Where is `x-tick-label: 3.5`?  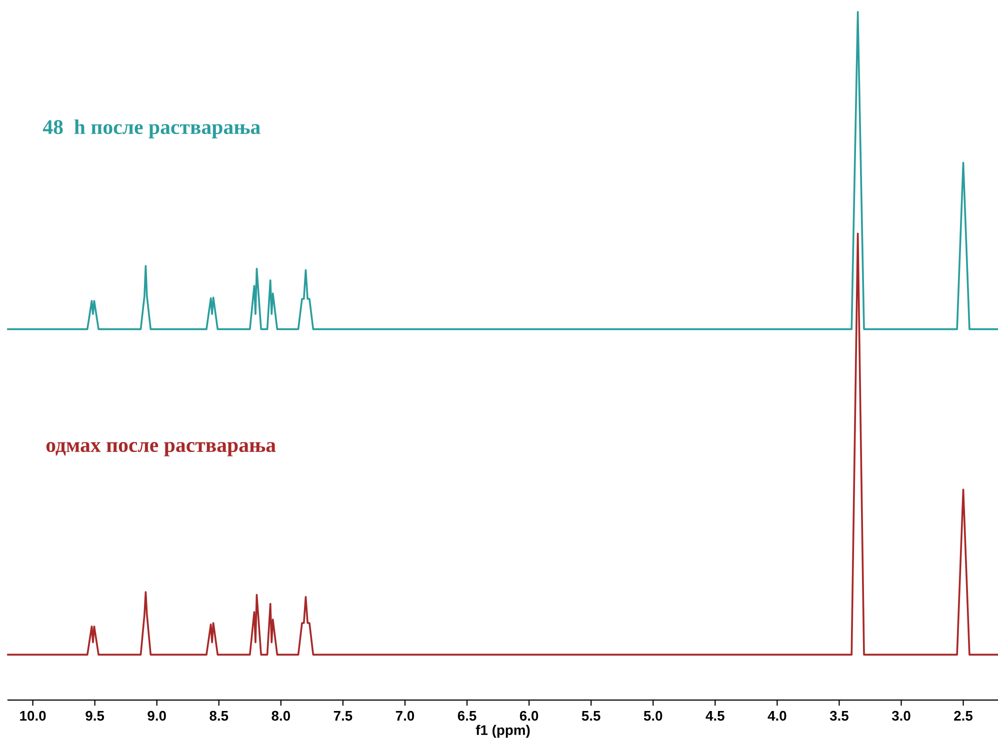
x-tick-label: 3.5 is located at coordinates (839, 715).